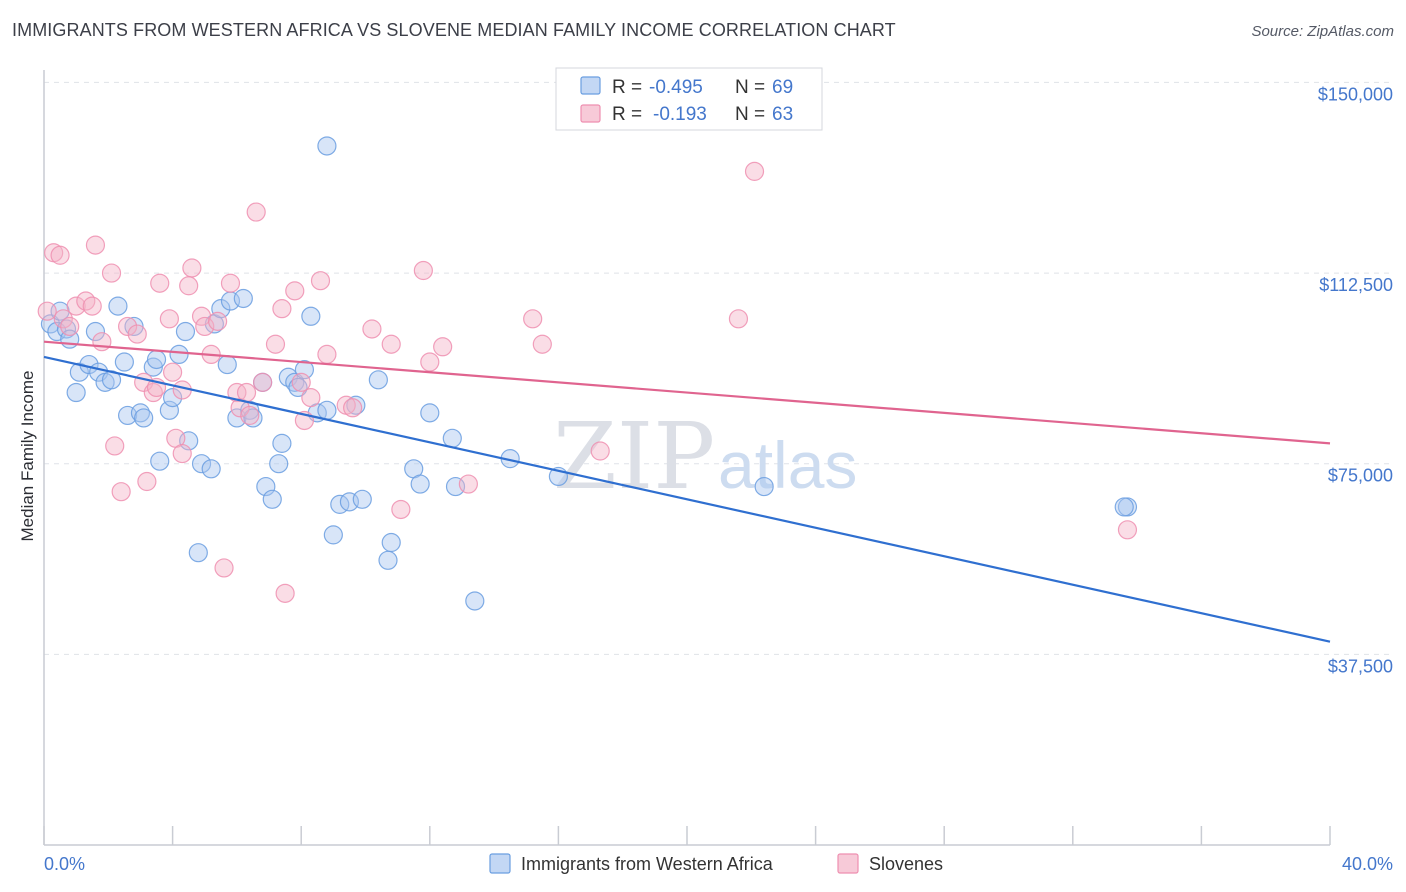 The image size is (1406, 892). Describe the element at coordinates (906, 864) in the screenshot. I see `legend-label-slovenes: Slovenes` at that location.